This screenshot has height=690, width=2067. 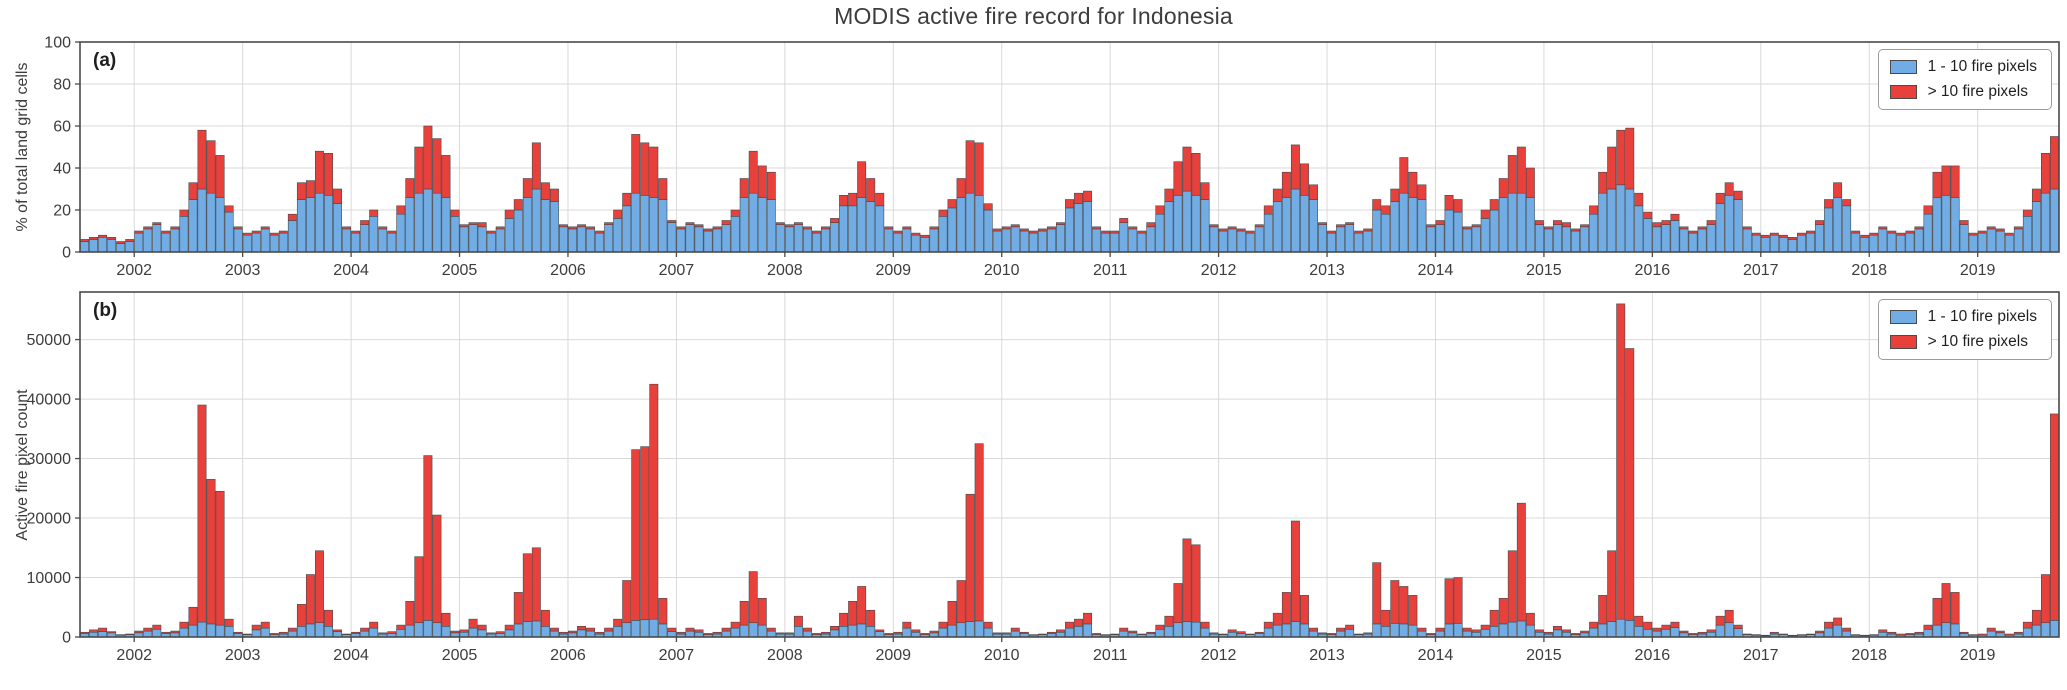 I want to click on y-tick-label: 10000, so click(x=49, y=578).